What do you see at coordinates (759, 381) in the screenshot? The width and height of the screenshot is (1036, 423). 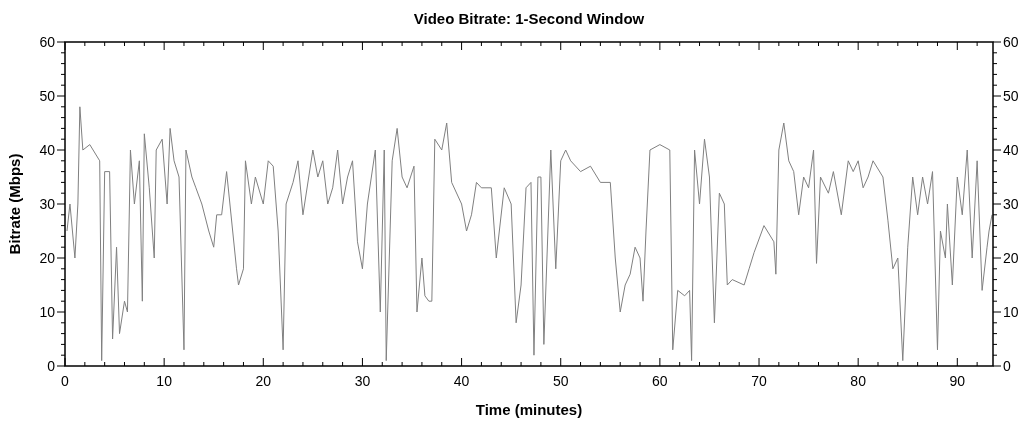 I see `x-tick-label: 70` at bounding box center [759, 381].